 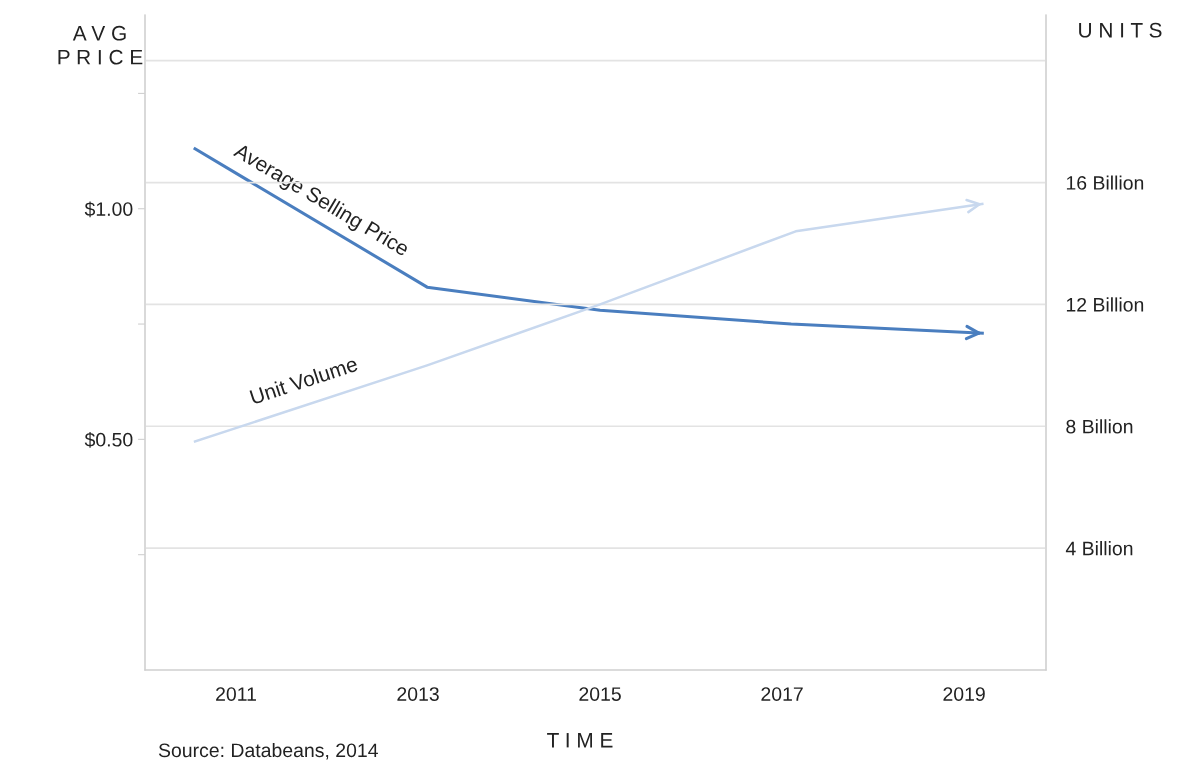 I want to click on y2-axis-title: U N I T S, so click(x=1120, y=30).